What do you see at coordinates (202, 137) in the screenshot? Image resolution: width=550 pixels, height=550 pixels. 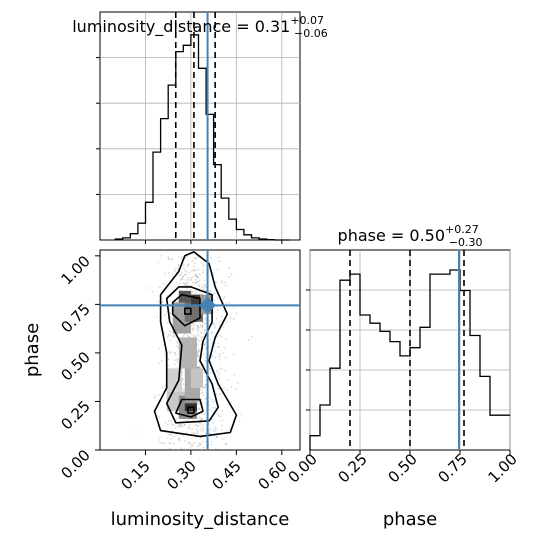 I see `luminosity-distance-histogram` at bounding box center [202, 137].